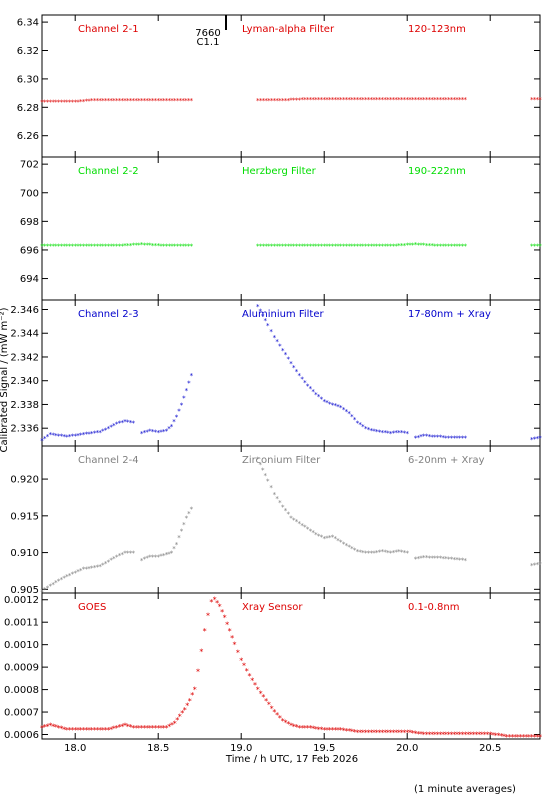 This screenshot has width=550, height=800. Describe the element at coordinates (281, 460) in the screenshot. I see `panel-filter-label: Zirconium Filter` at that location.